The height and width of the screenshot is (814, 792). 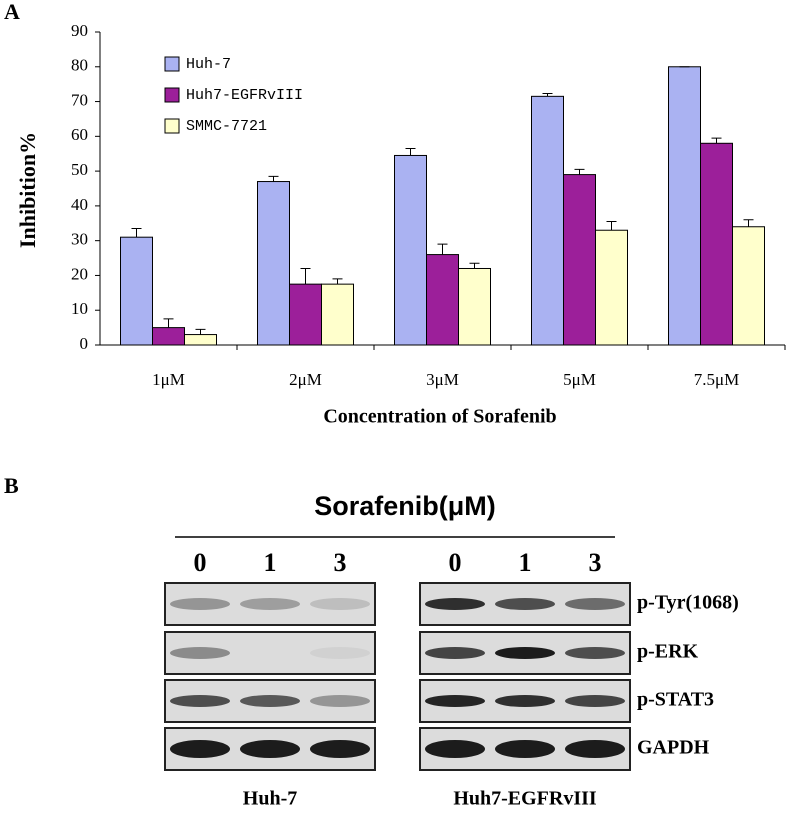 What do you see at coordinates (668, 652) in the screenshot?
I see `row-label: p-ERK` at bounding box center [668, 652].